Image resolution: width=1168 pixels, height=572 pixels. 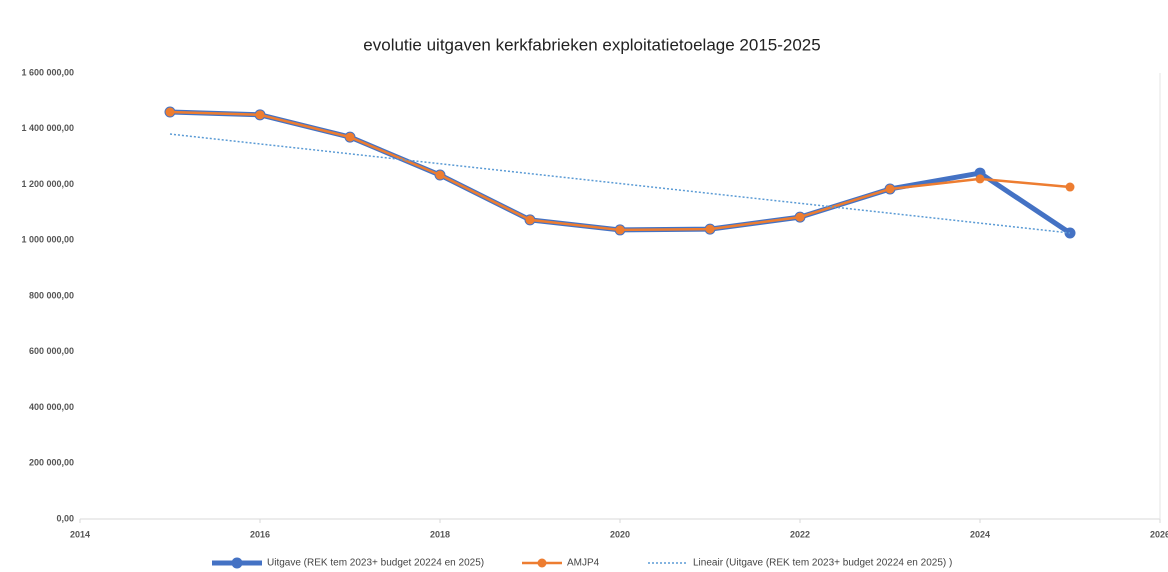 I want to click on y-tick-label: 800 000,00, so click(x=51, y=295).